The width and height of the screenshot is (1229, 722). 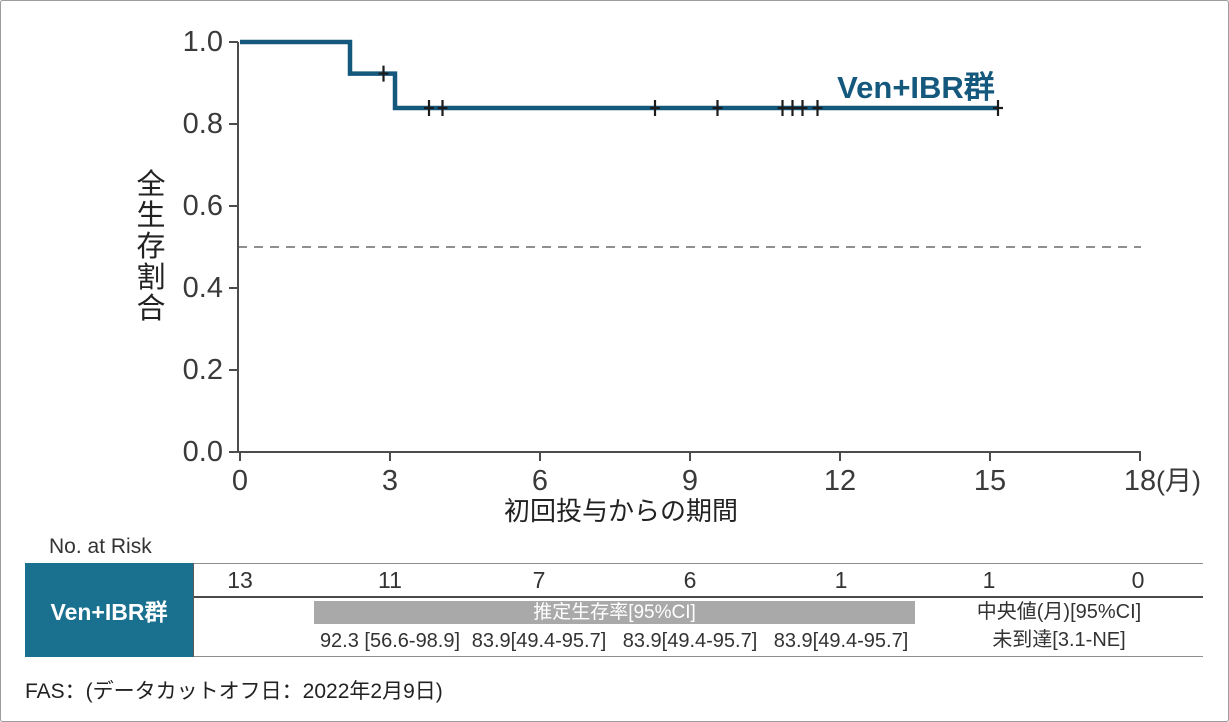 What do you see at coordinates (690, 580) in the screenshot?
I see `risk-count-9: 6` at bounding box center [690, 580].